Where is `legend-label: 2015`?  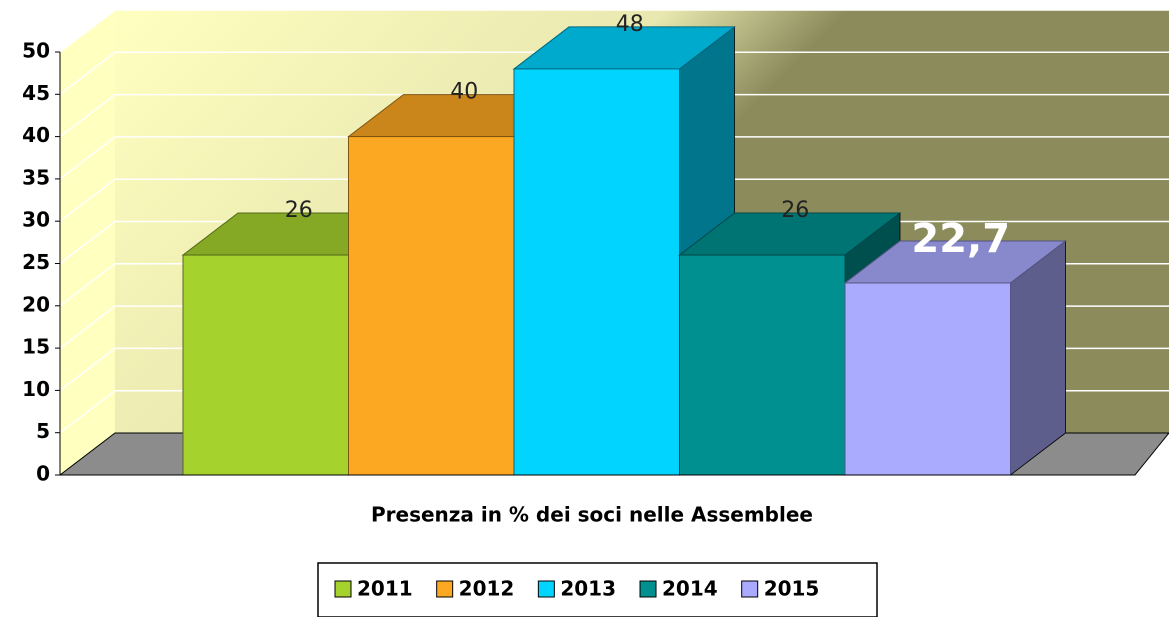 legend-label: 2015 is located at coordinates (792, 589).